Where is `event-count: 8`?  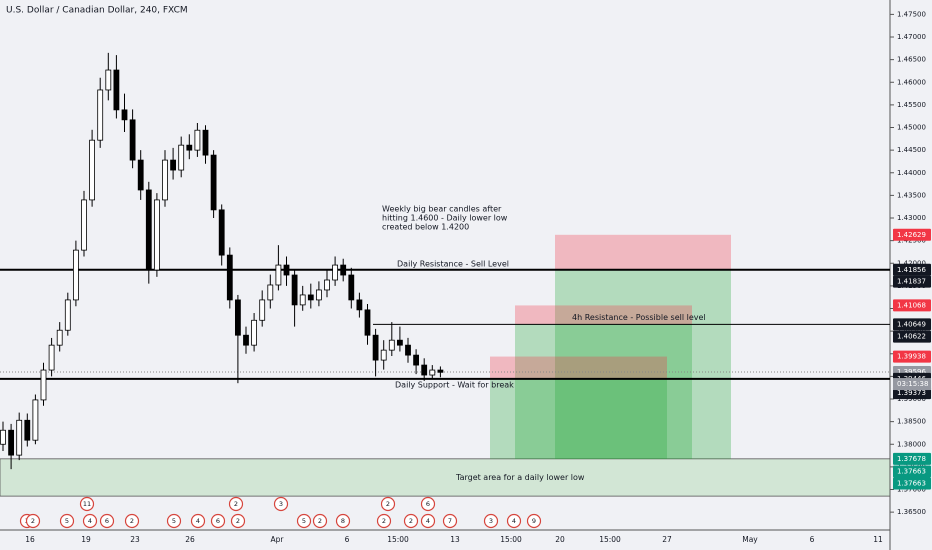
event-count: 8 is located at coordinates (343, 521).